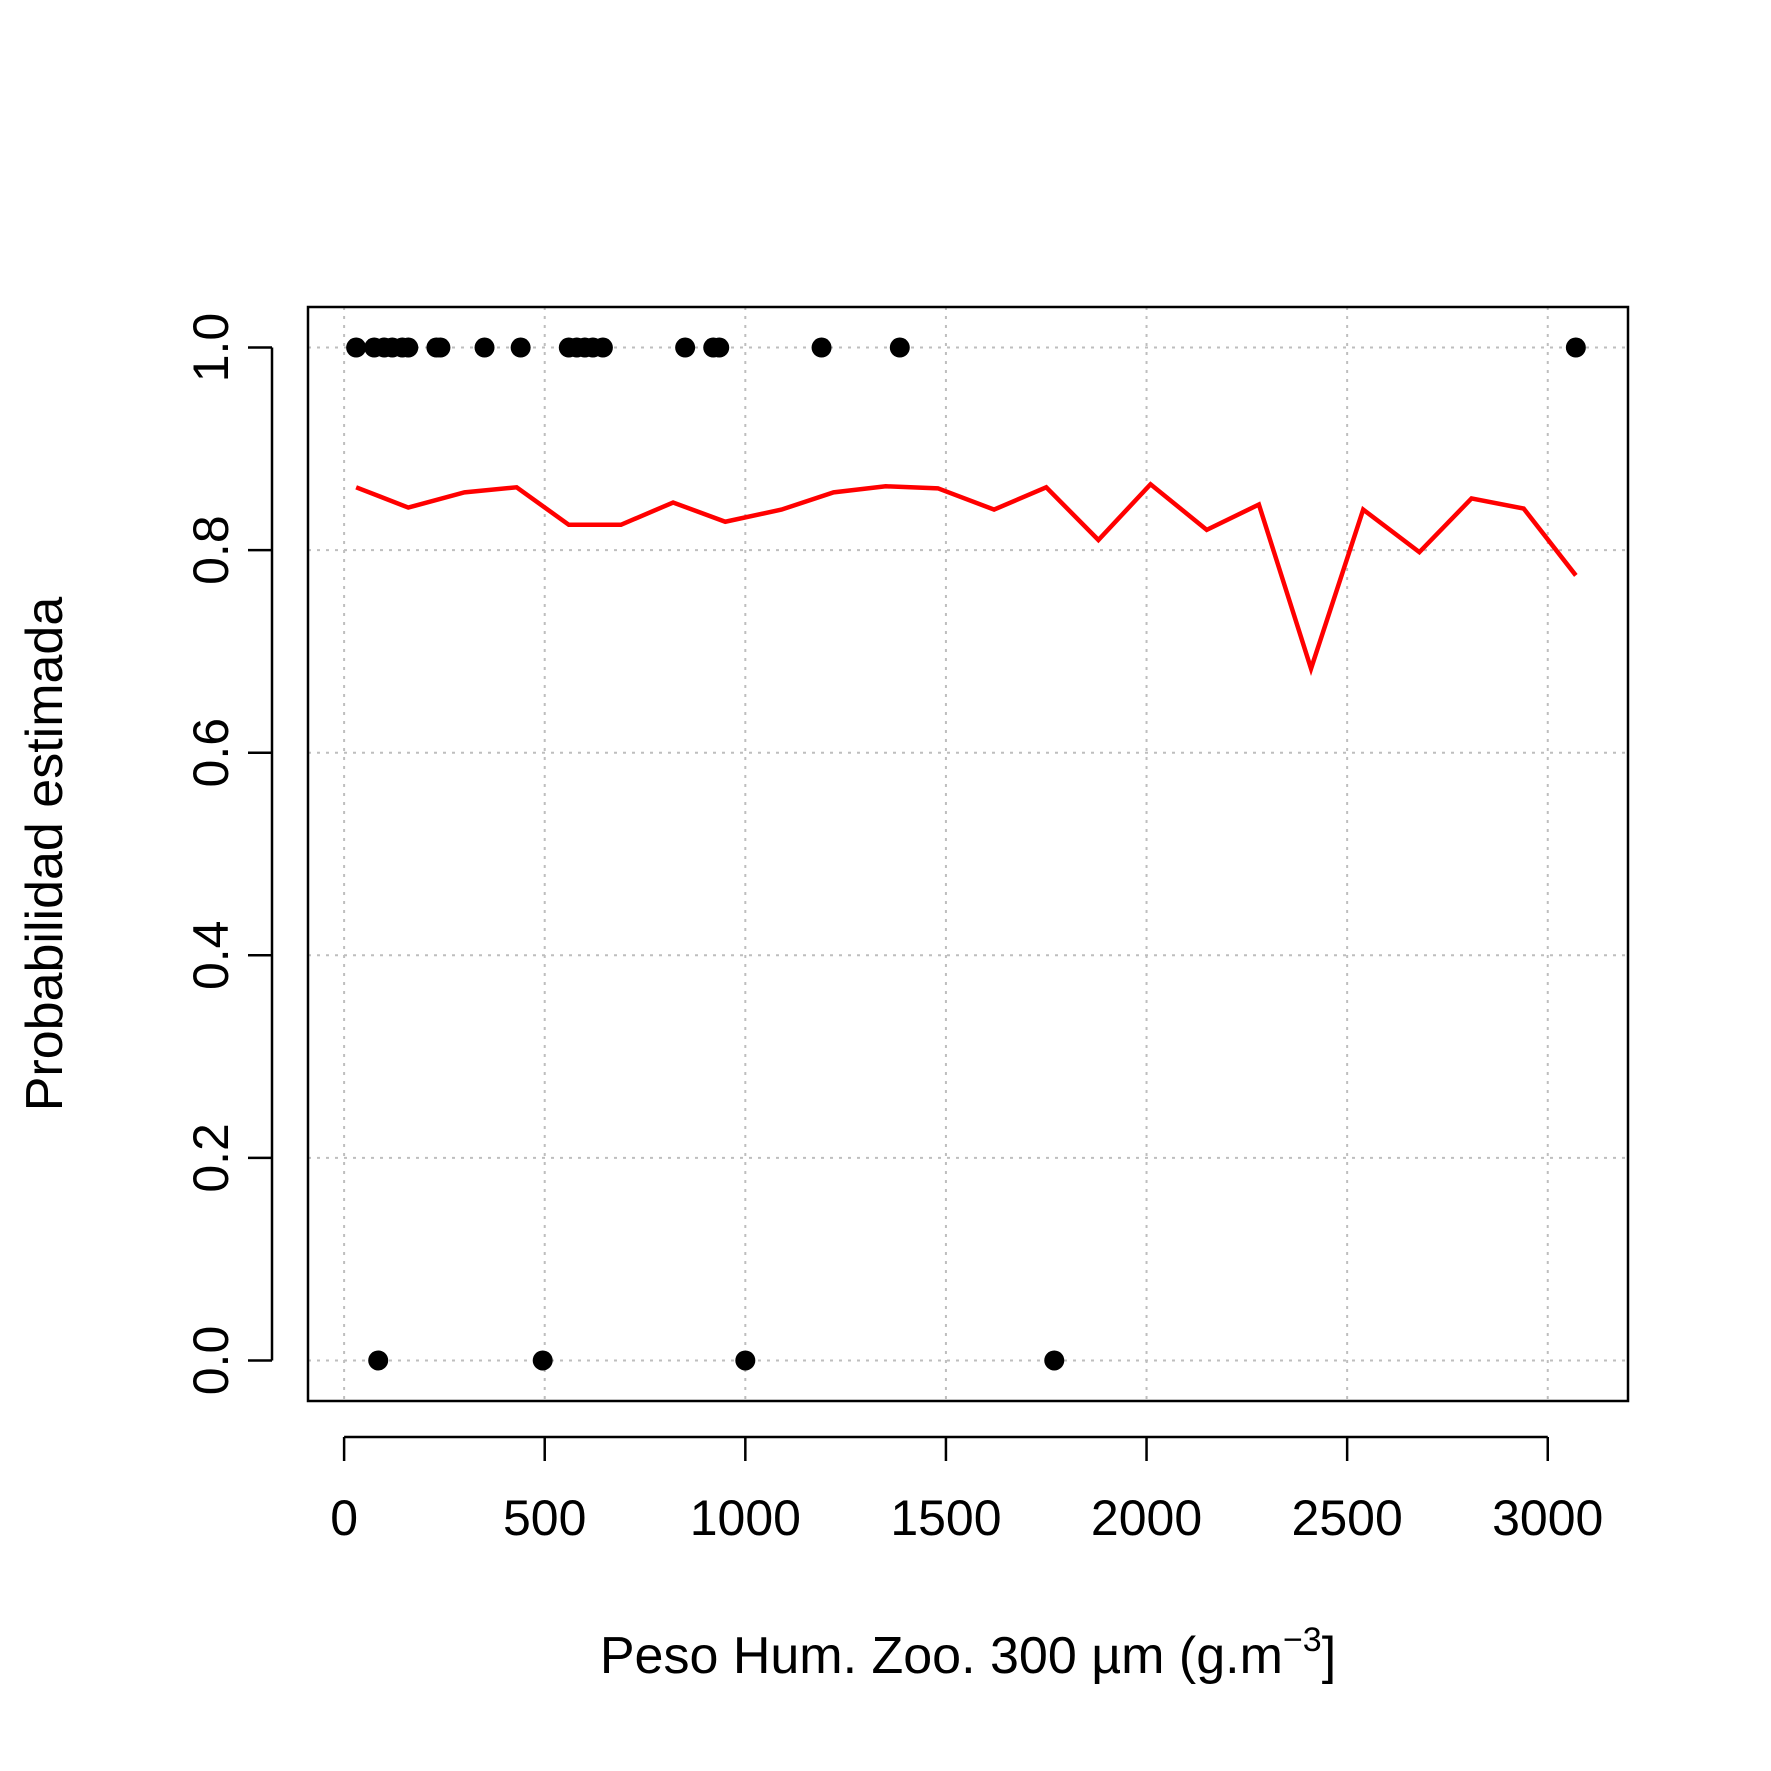 The height and width of the screenshot is (1771, 1771). I want to click on y-tick-label-2: 0.4, so click(211, 956).